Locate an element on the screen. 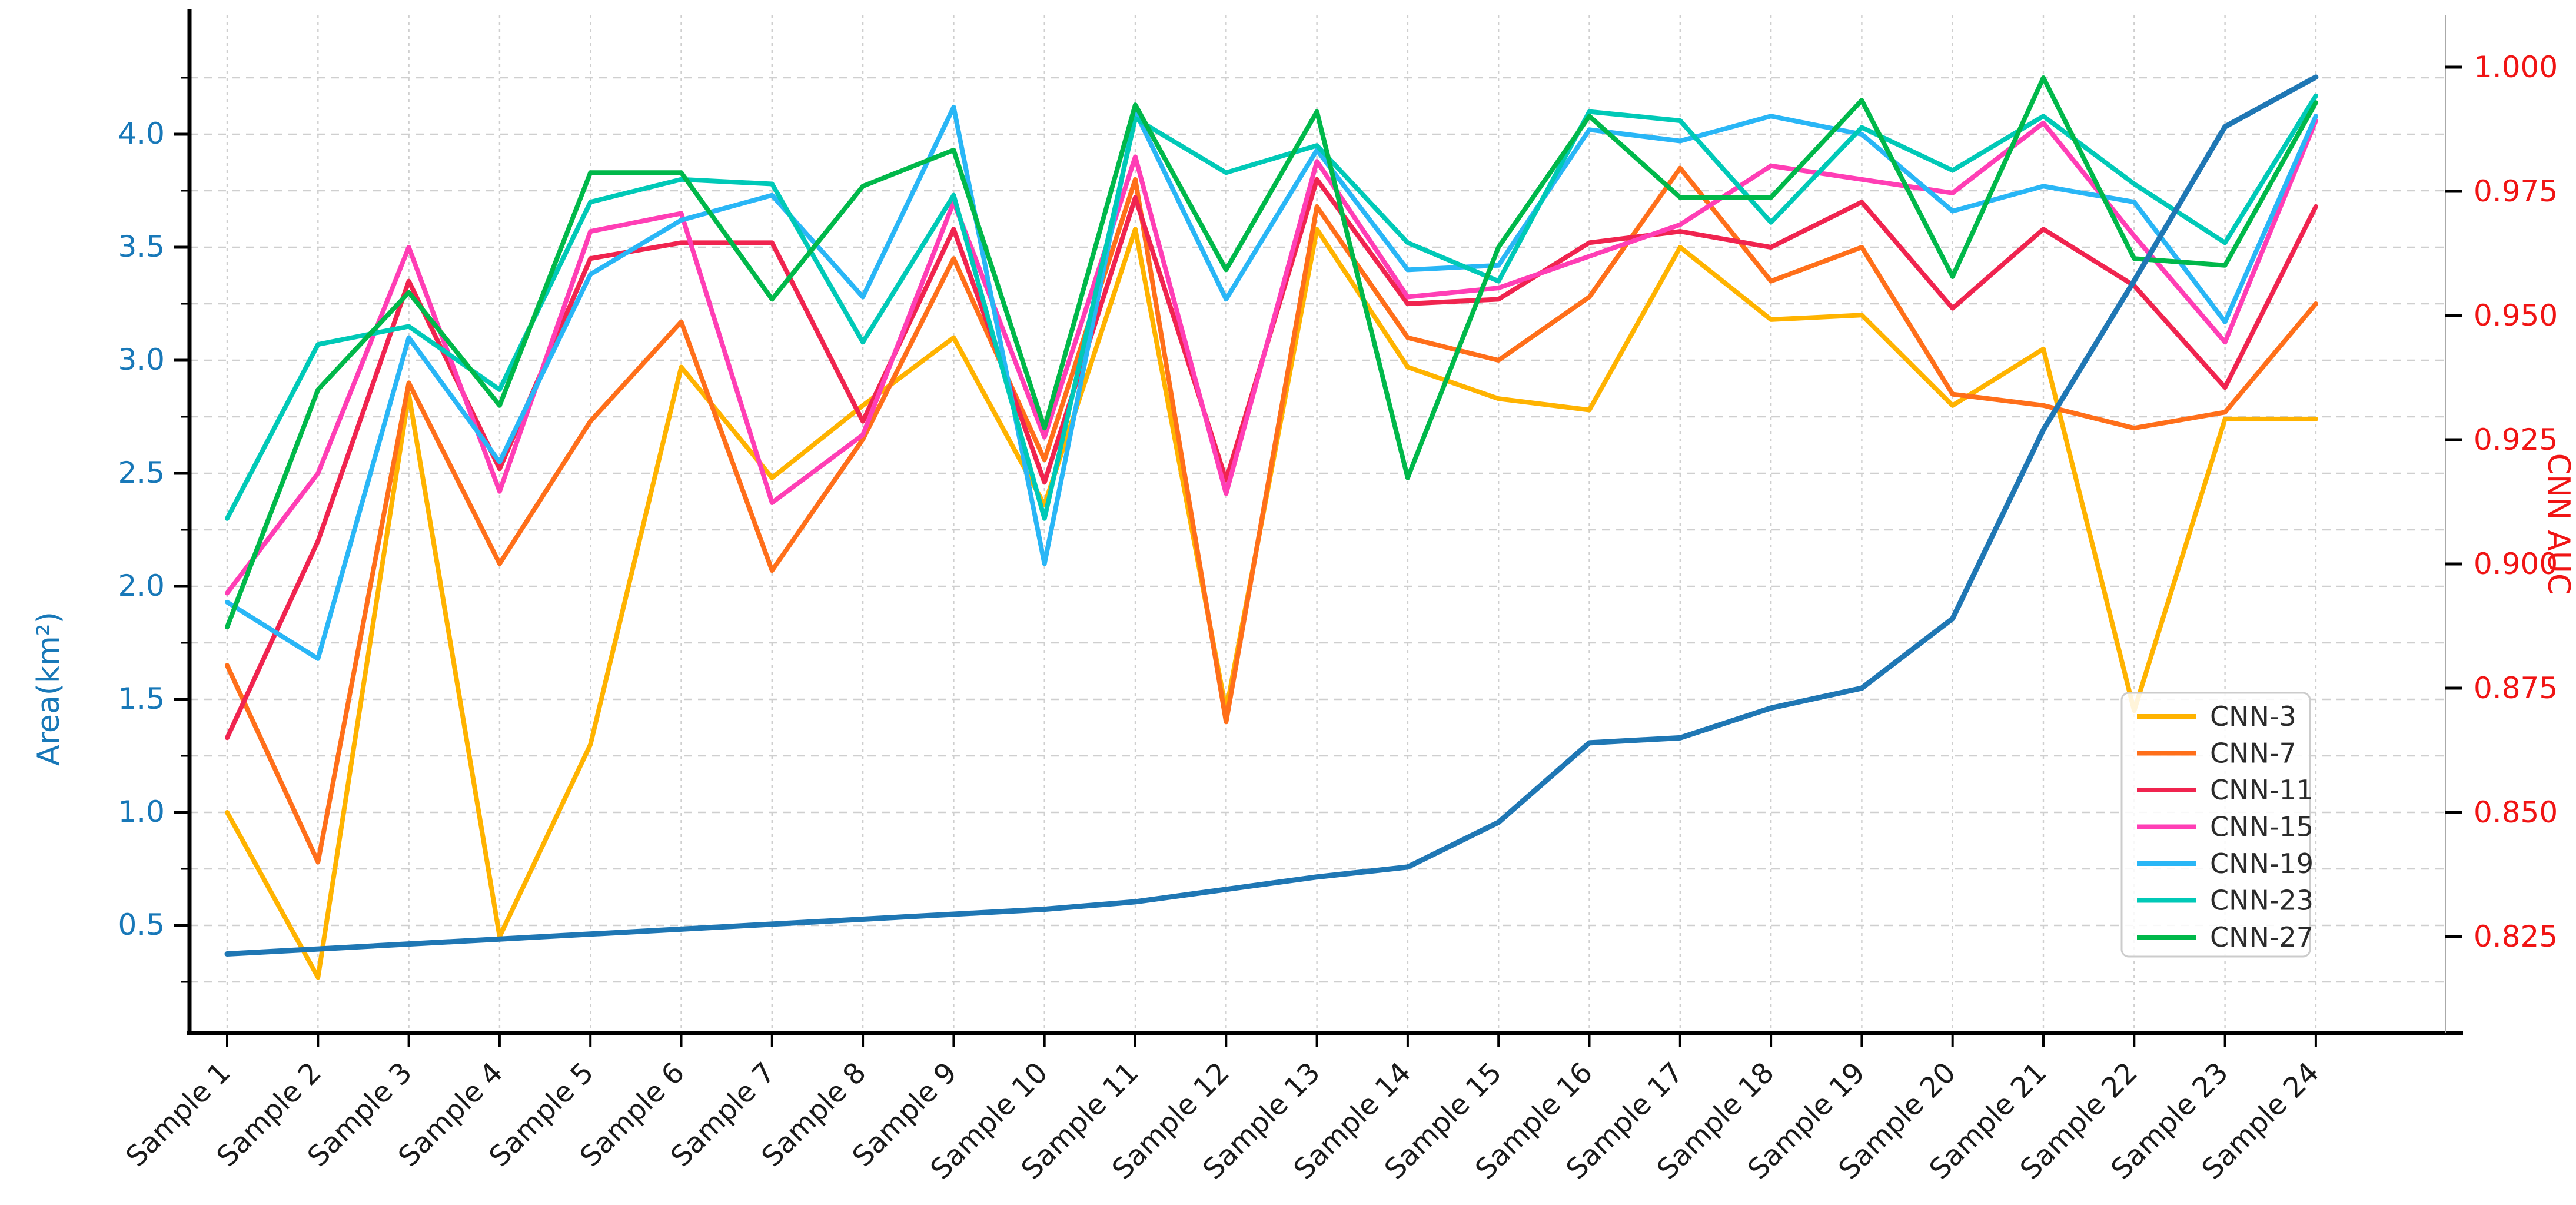 The height and width of the screenshot is (1205, 2576). legend-item-cnn-19: CNN-19 is located at coordinates (2225, 863).